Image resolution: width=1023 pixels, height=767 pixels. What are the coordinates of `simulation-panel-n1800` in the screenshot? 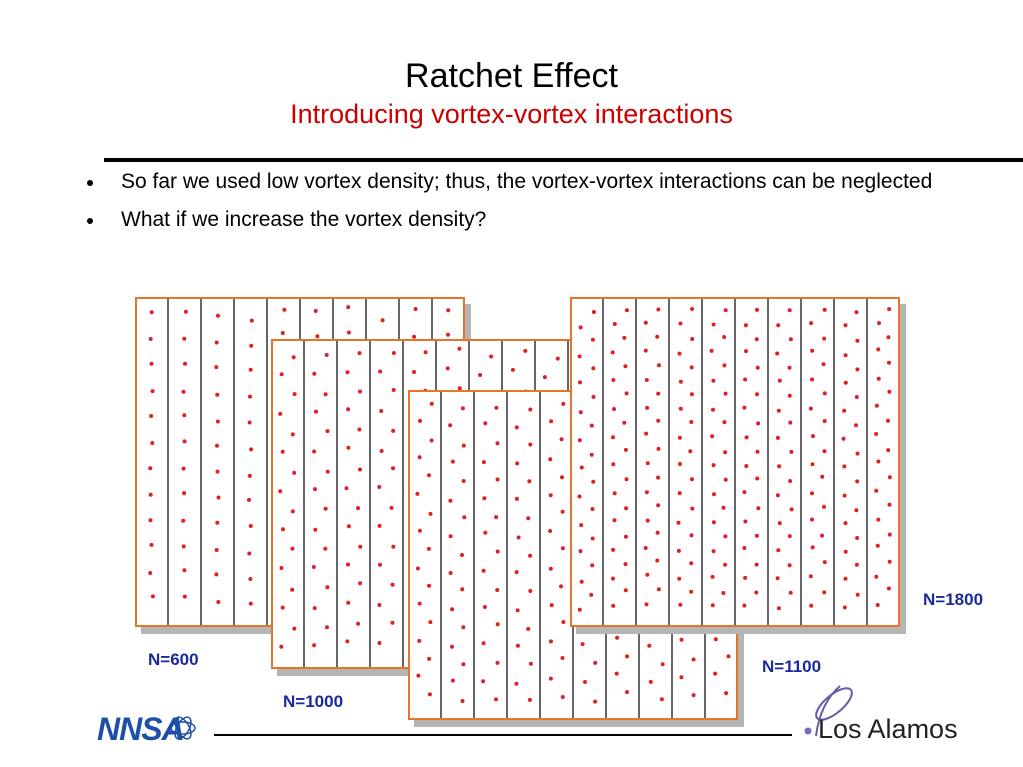 It's located at (735, 462).